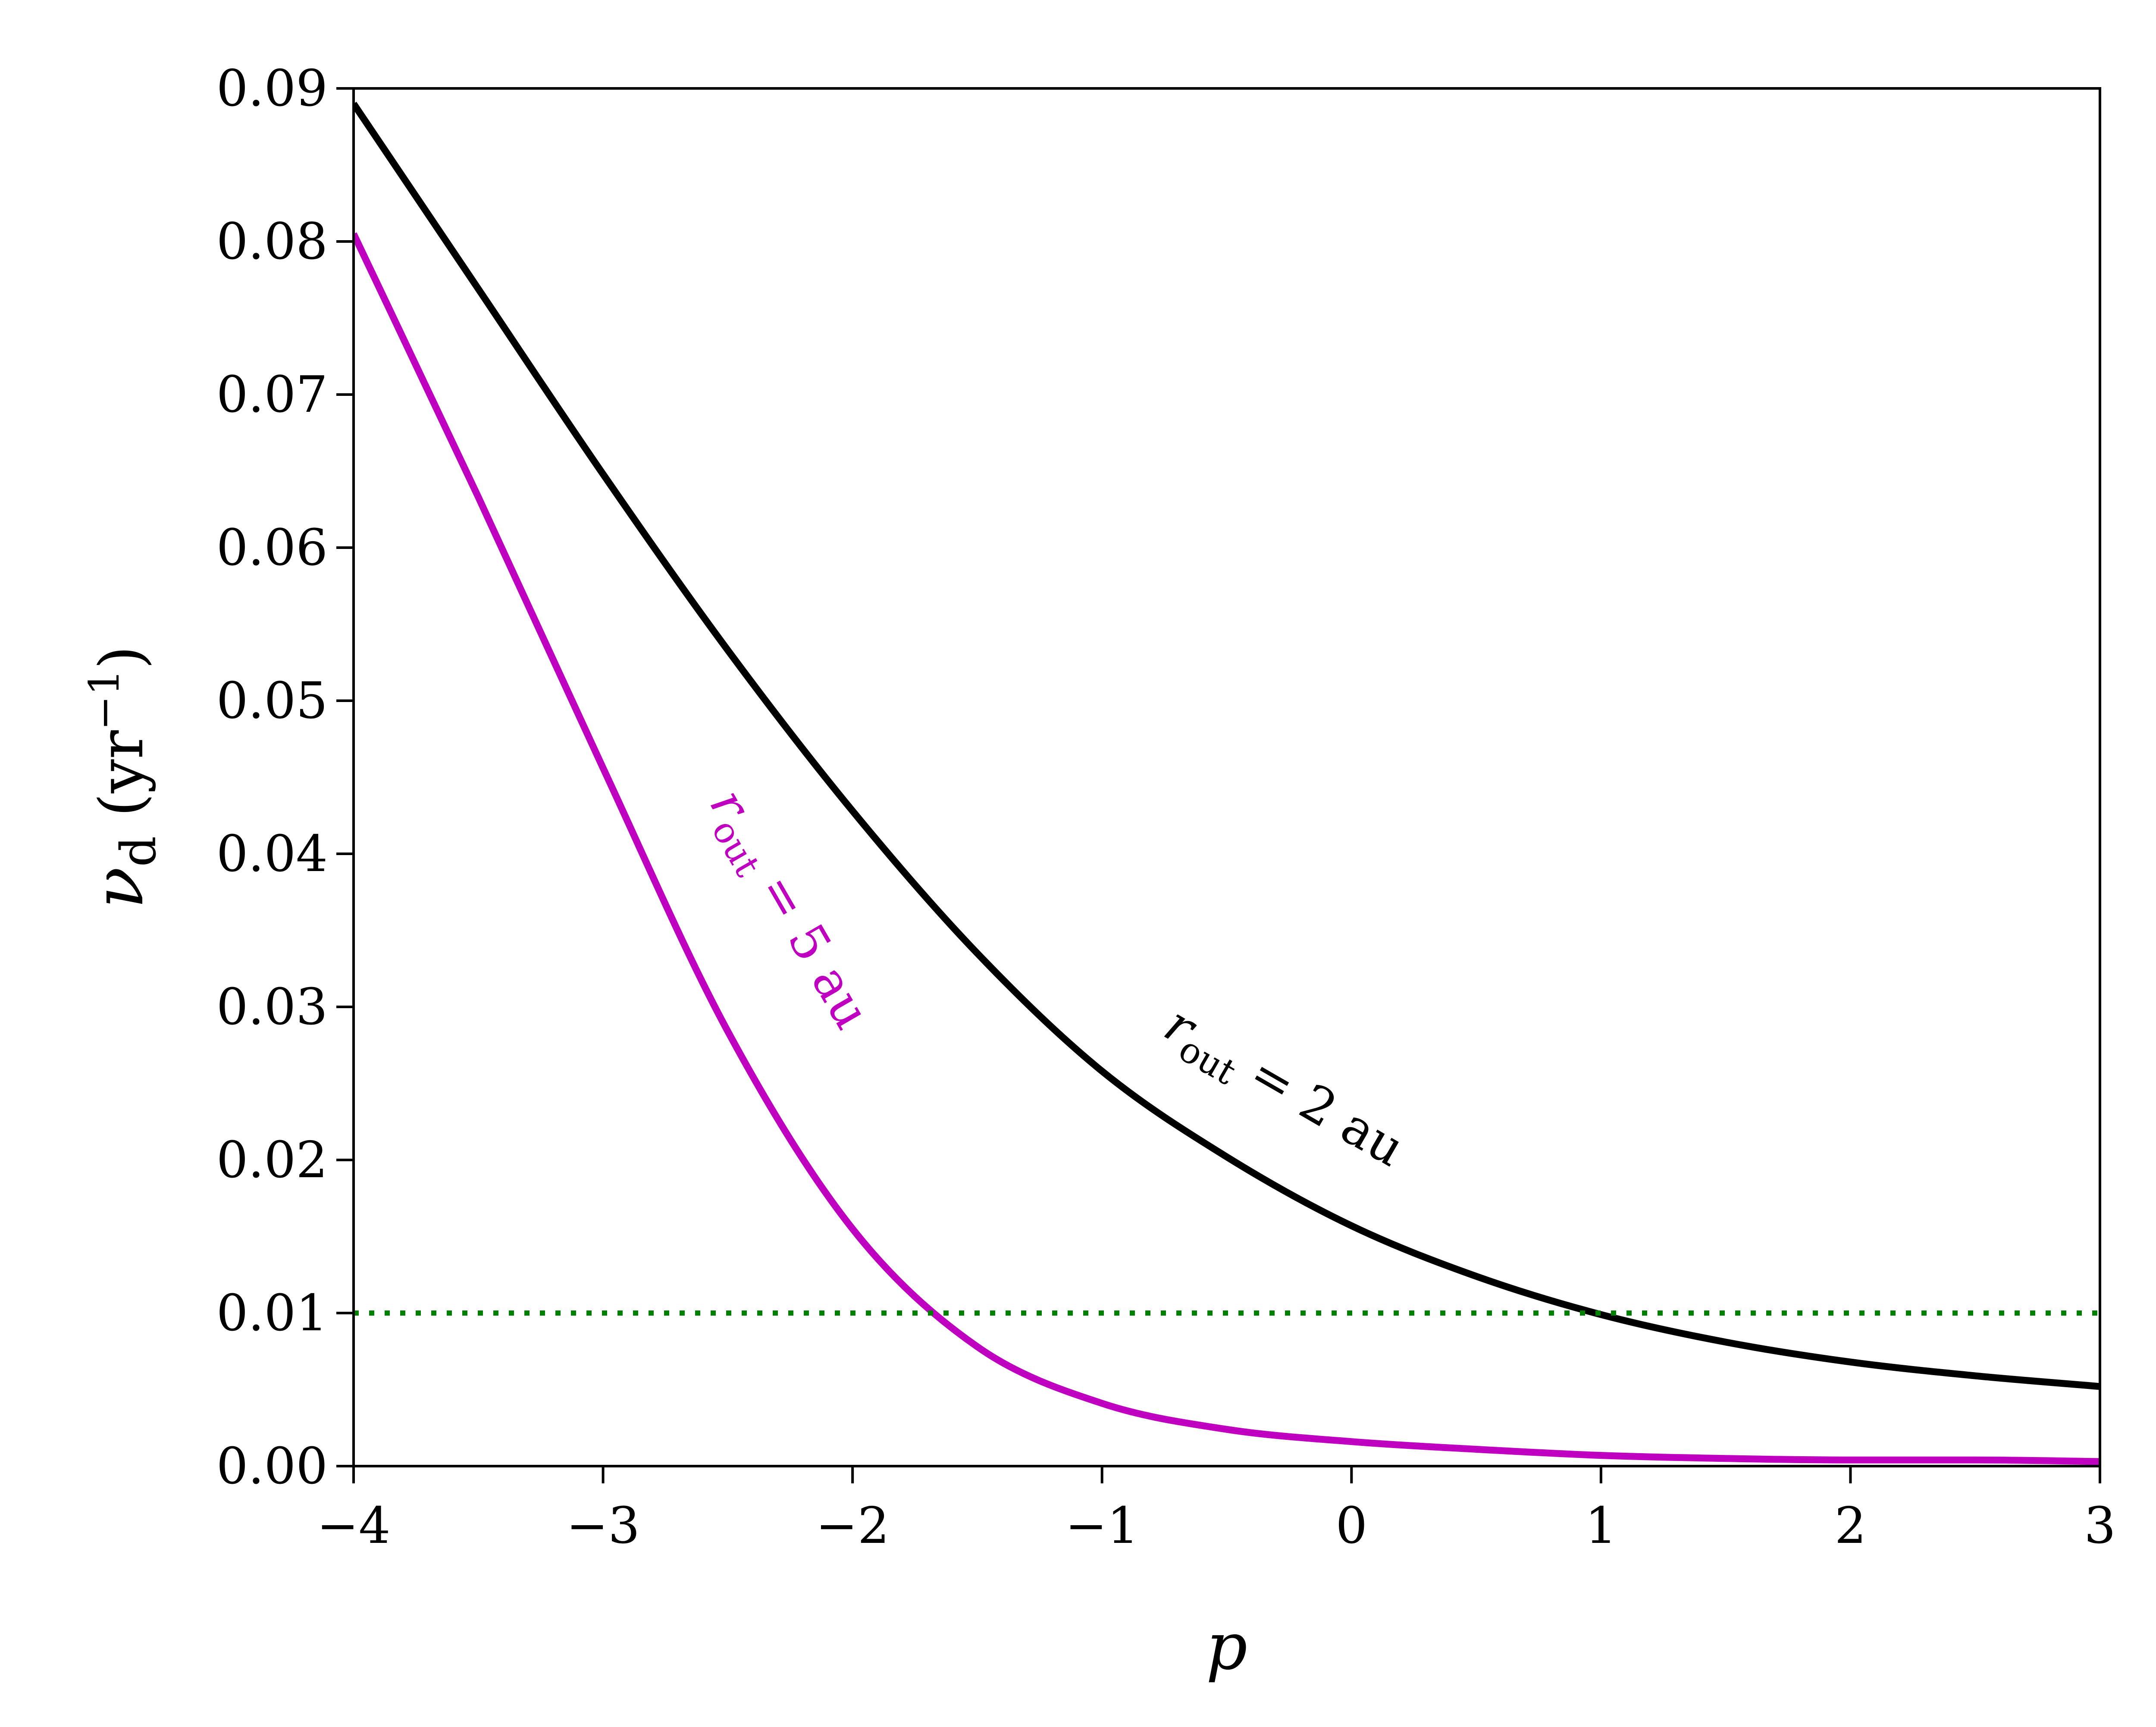 This screenshot has height=1727, width=2156. Describe the element at coordinates (1601, 1526) in the screenshot. I see `x-tick-label: 1` at that location.